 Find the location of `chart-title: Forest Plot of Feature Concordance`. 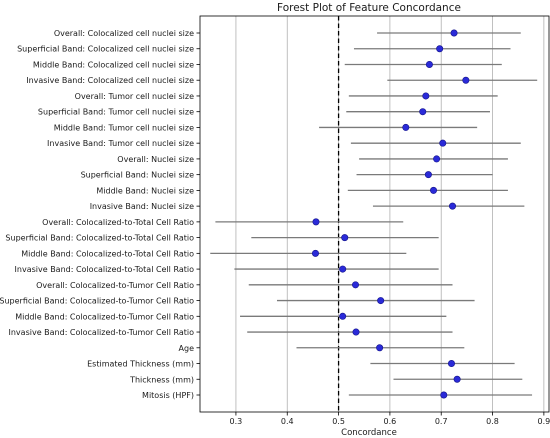

chart-title: Forest Plot of Feature Concordance is located at coordinates (369, 8).